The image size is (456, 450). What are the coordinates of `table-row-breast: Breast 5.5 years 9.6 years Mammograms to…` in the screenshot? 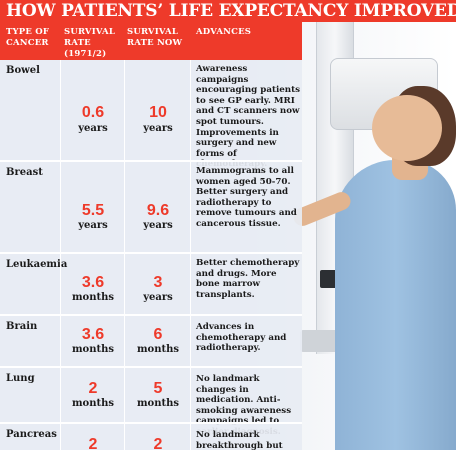 It's located at (151, 208).